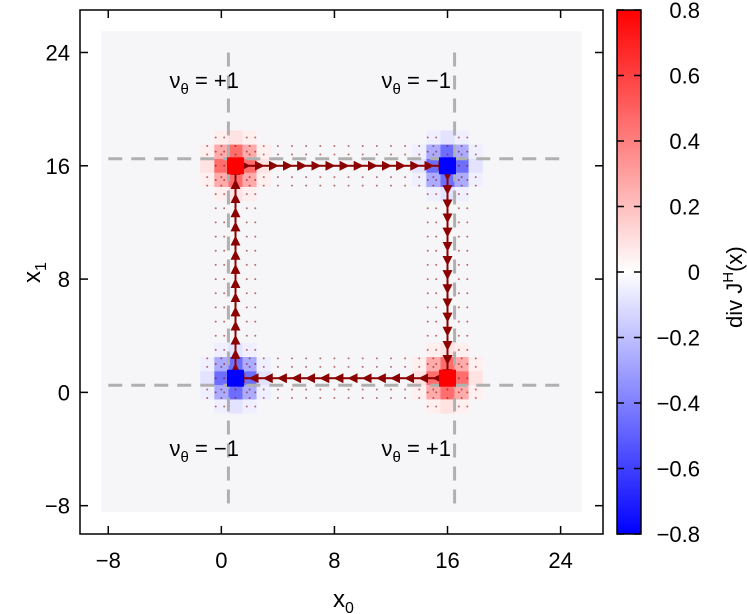 Image resolution: width=747 pixels, height=614 pixels. I want to click on vortex-core, so click(447, 378).